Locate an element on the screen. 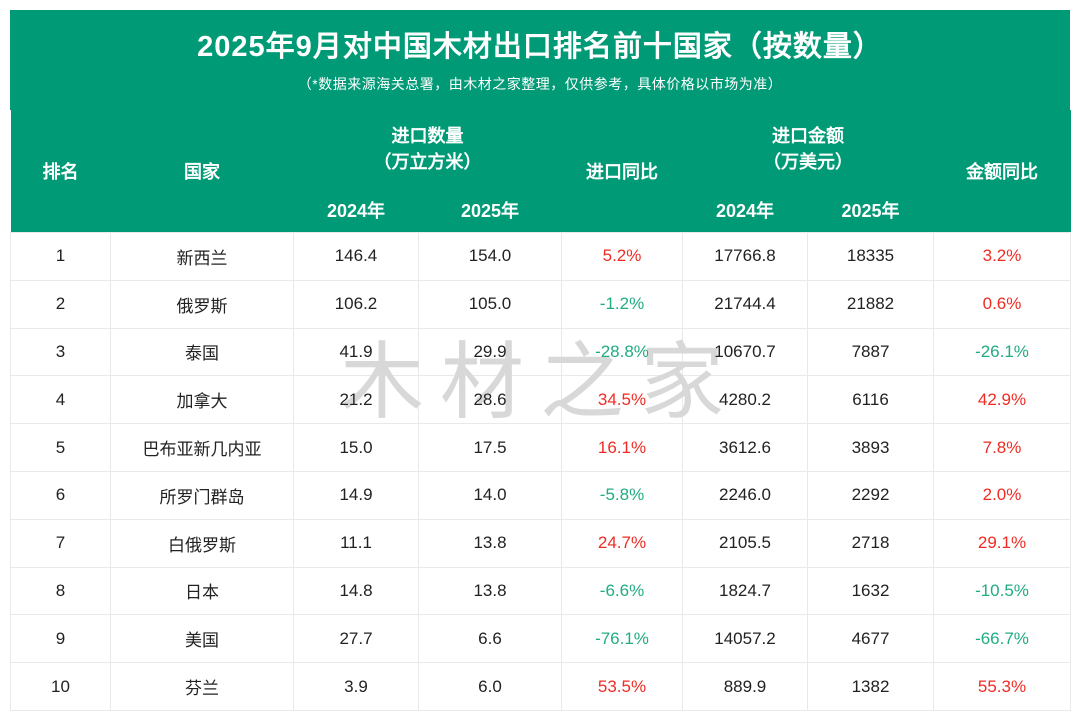 Image resolution: width=1080 pixels, height=718 pixels. amt-2024-cell: 10670.7 is located at coordinates (745, 352).